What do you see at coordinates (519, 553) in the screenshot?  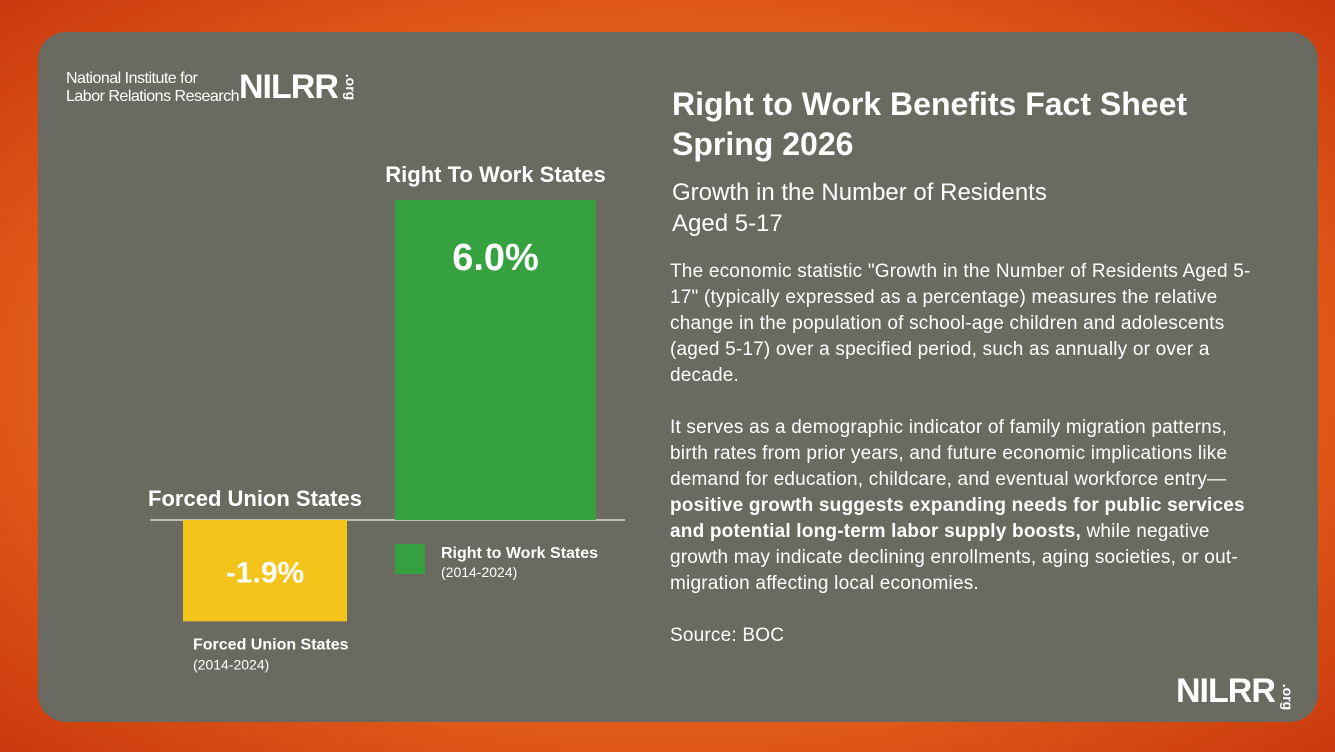 I see `legend-label: Right to Work States` at bounding box center [519, 553].